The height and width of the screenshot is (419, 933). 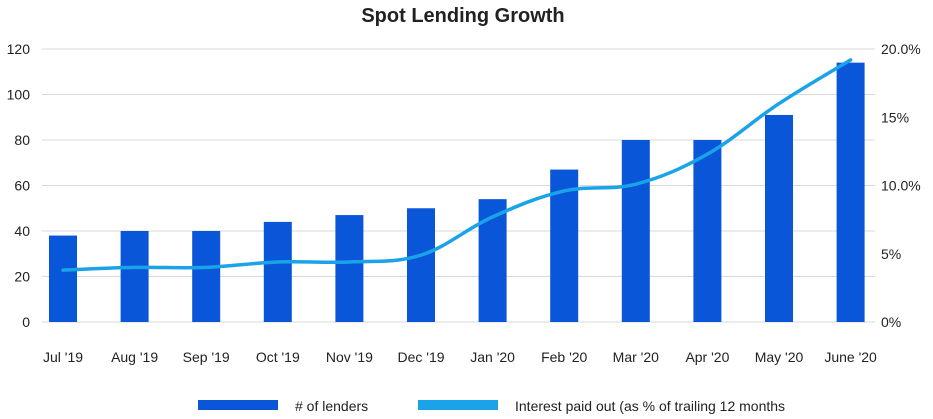 I want to click on left-axis-ticks: 0 20 40 60 80 100 120, so click(x=19, y=185).